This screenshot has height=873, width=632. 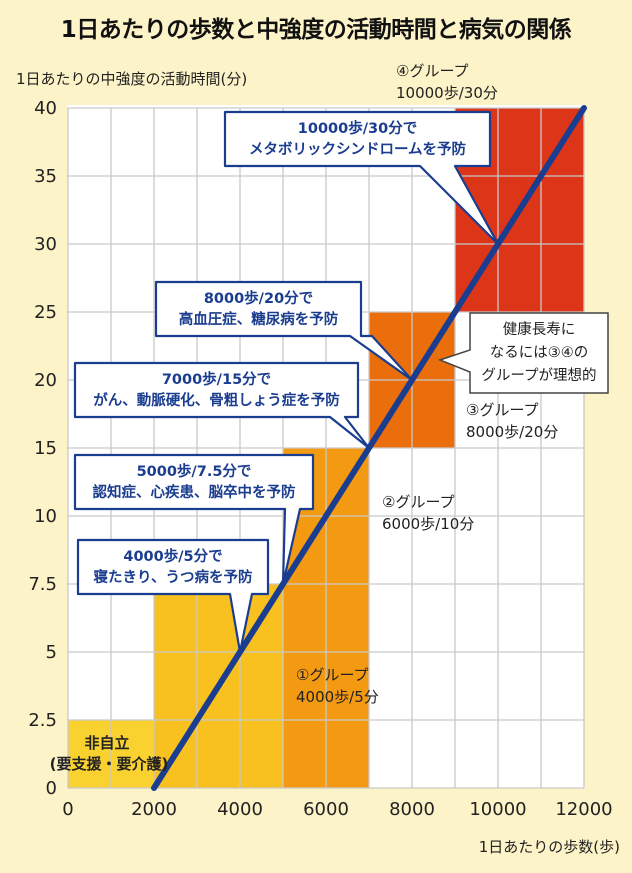 What do you see at coordinates (51, 652) in the screenshot?
I see `y-tick-label: 5` at bounding box center [51, 652].